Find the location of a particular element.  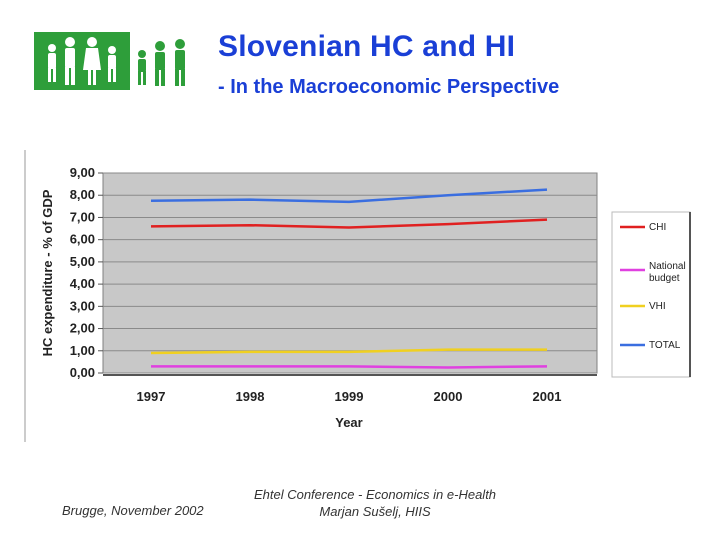

x-tick-label: 1999 is located at coordinates (349, 396).